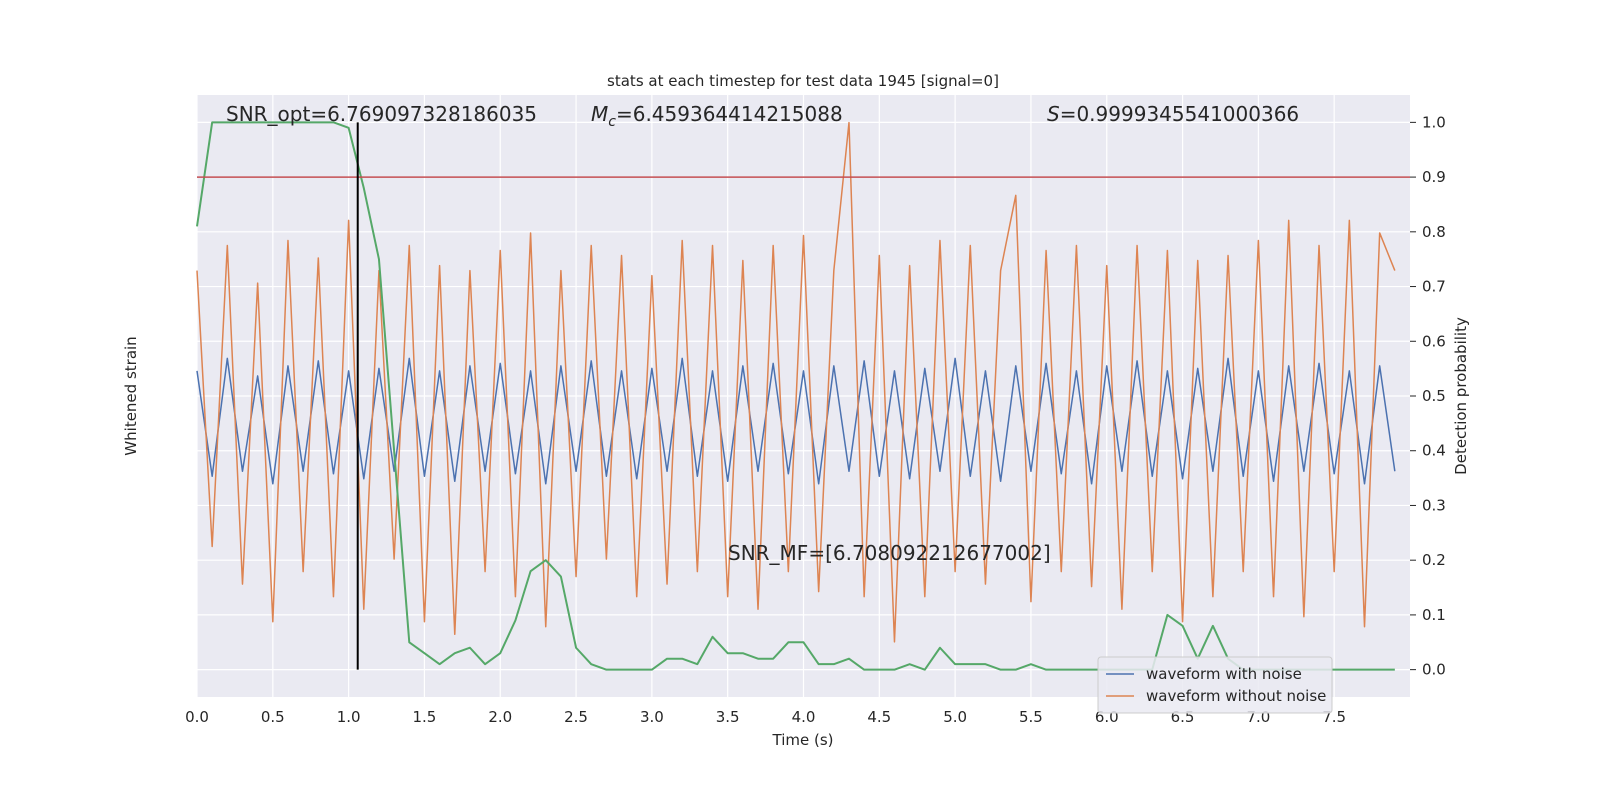  What do you see at coordinates (803, 740) in the screenshot?
I see `x-axis-label: Time (s)` at bounding box center [803, 740].